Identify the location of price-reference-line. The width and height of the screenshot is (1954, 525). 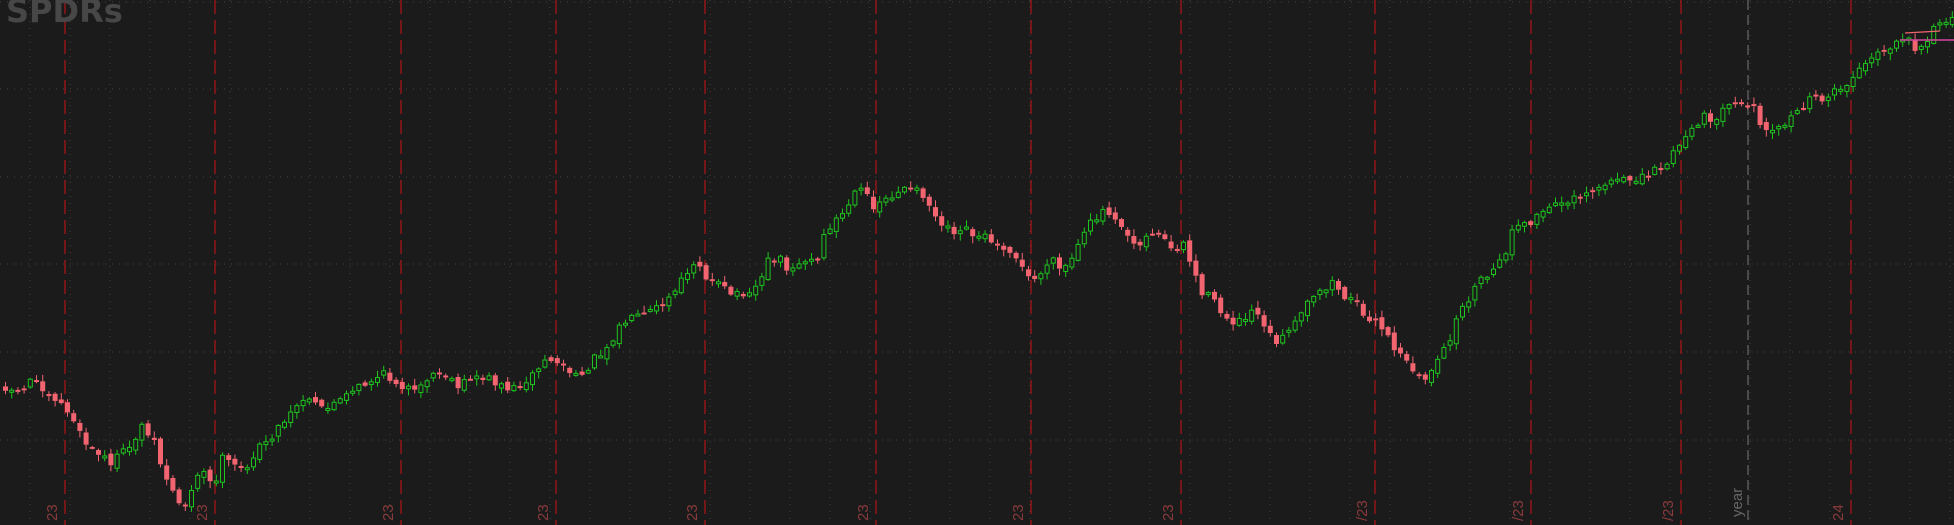
(1922, 32).